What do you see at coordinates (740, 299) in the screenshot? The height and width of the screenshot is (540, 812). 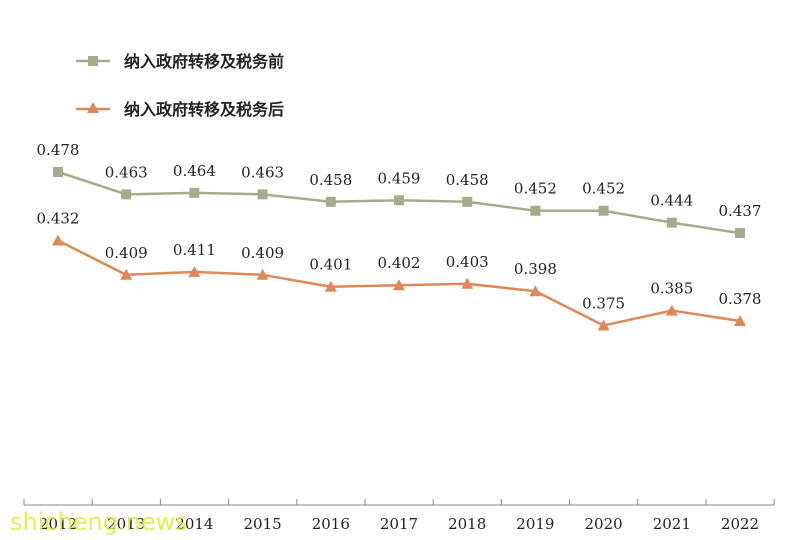 I see `data-label: 0.378` at bounding box center [740, 299].